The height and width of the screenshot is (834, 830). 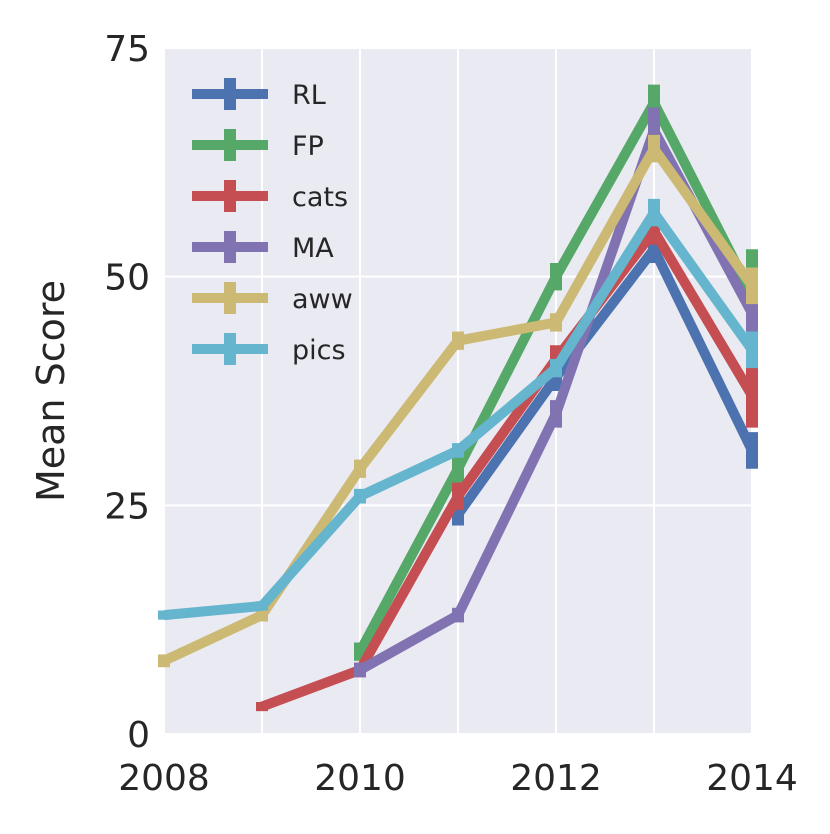 What do you see at coordinates (269, 349) in the screenshot?
I see `legend-item: pics` at bounding box center [269, 349].